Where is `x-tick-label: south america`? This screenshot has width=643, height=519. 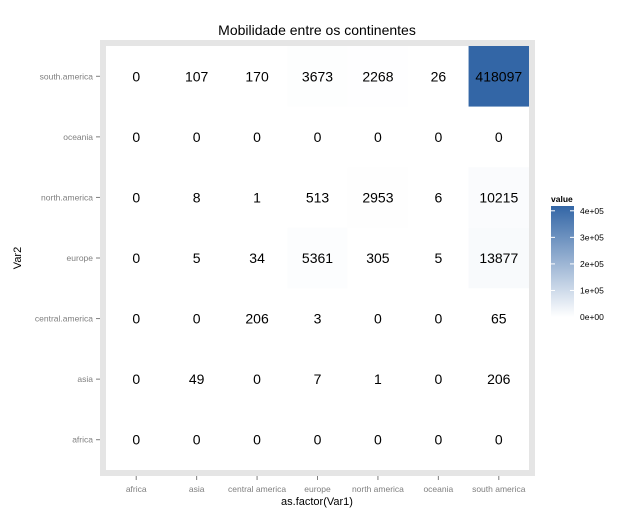 x-tick-label: south america is located at coordinates (499, 489).